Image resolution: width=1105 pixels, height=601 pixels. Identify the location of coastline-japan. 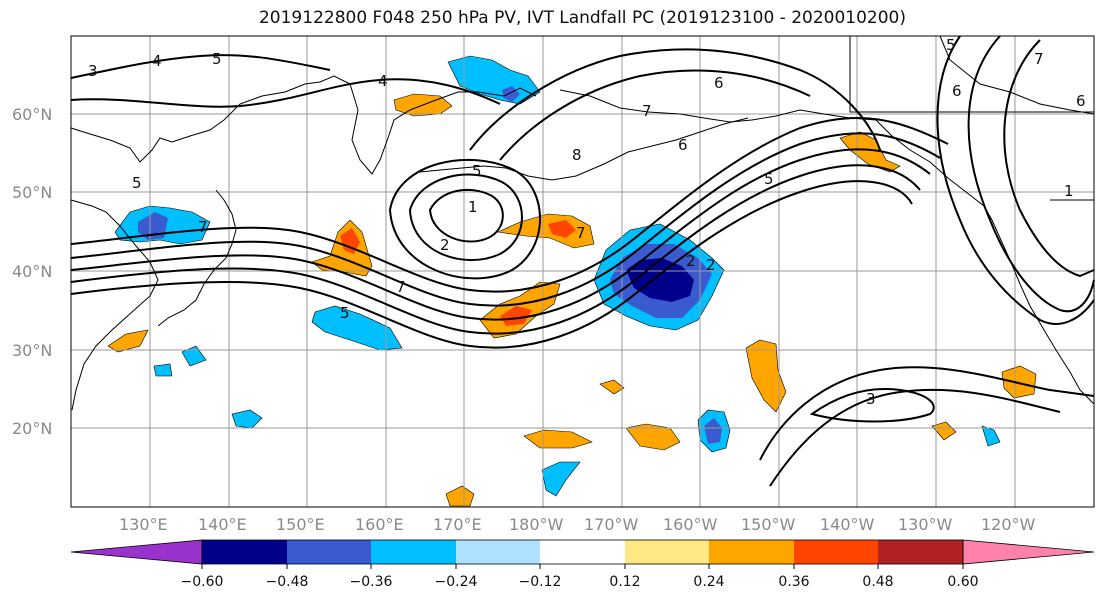
(197, 258).